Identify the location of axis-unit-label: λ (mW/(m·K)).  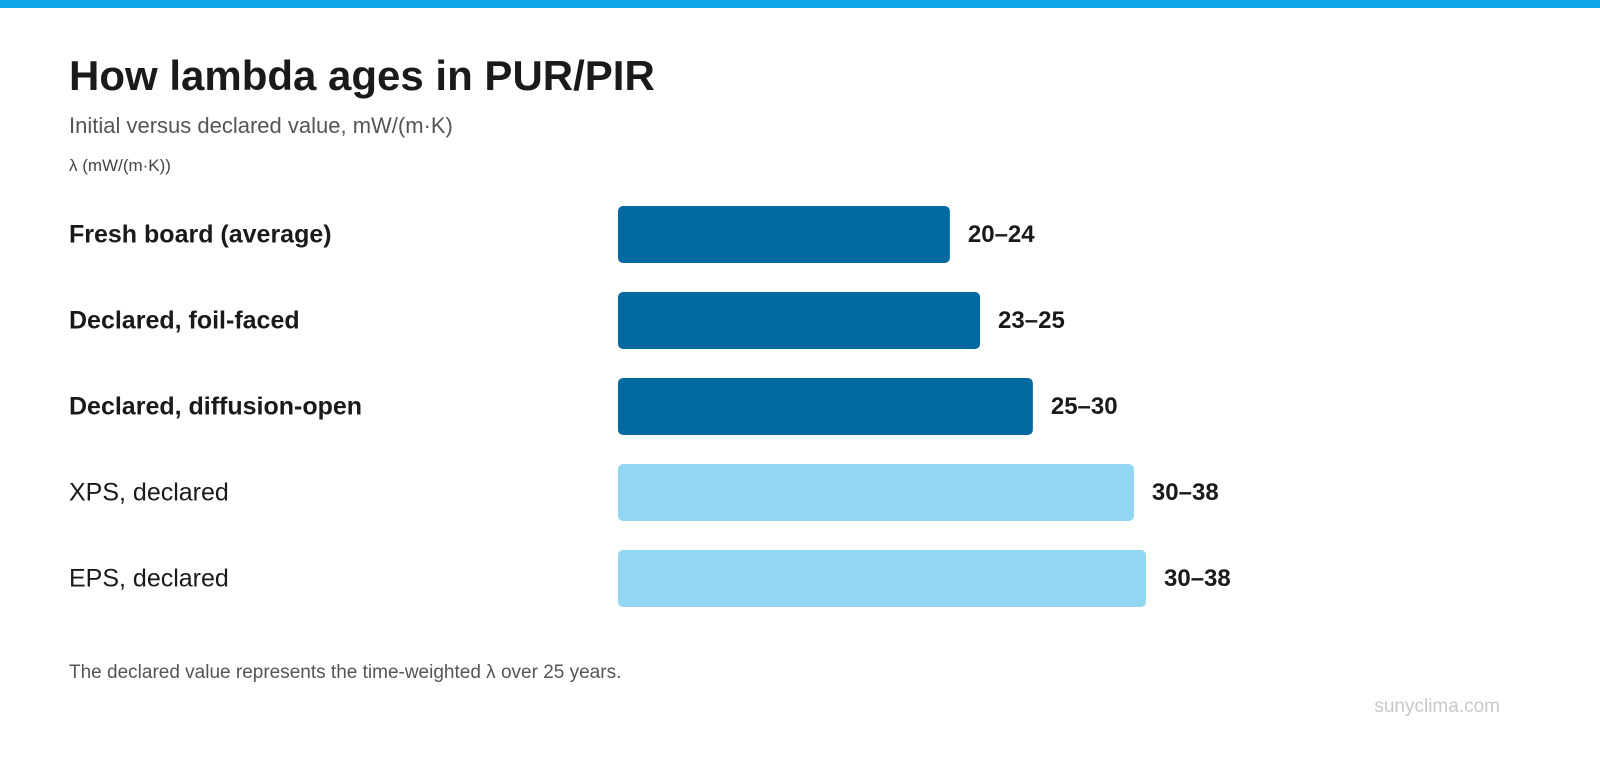
(120, 165).